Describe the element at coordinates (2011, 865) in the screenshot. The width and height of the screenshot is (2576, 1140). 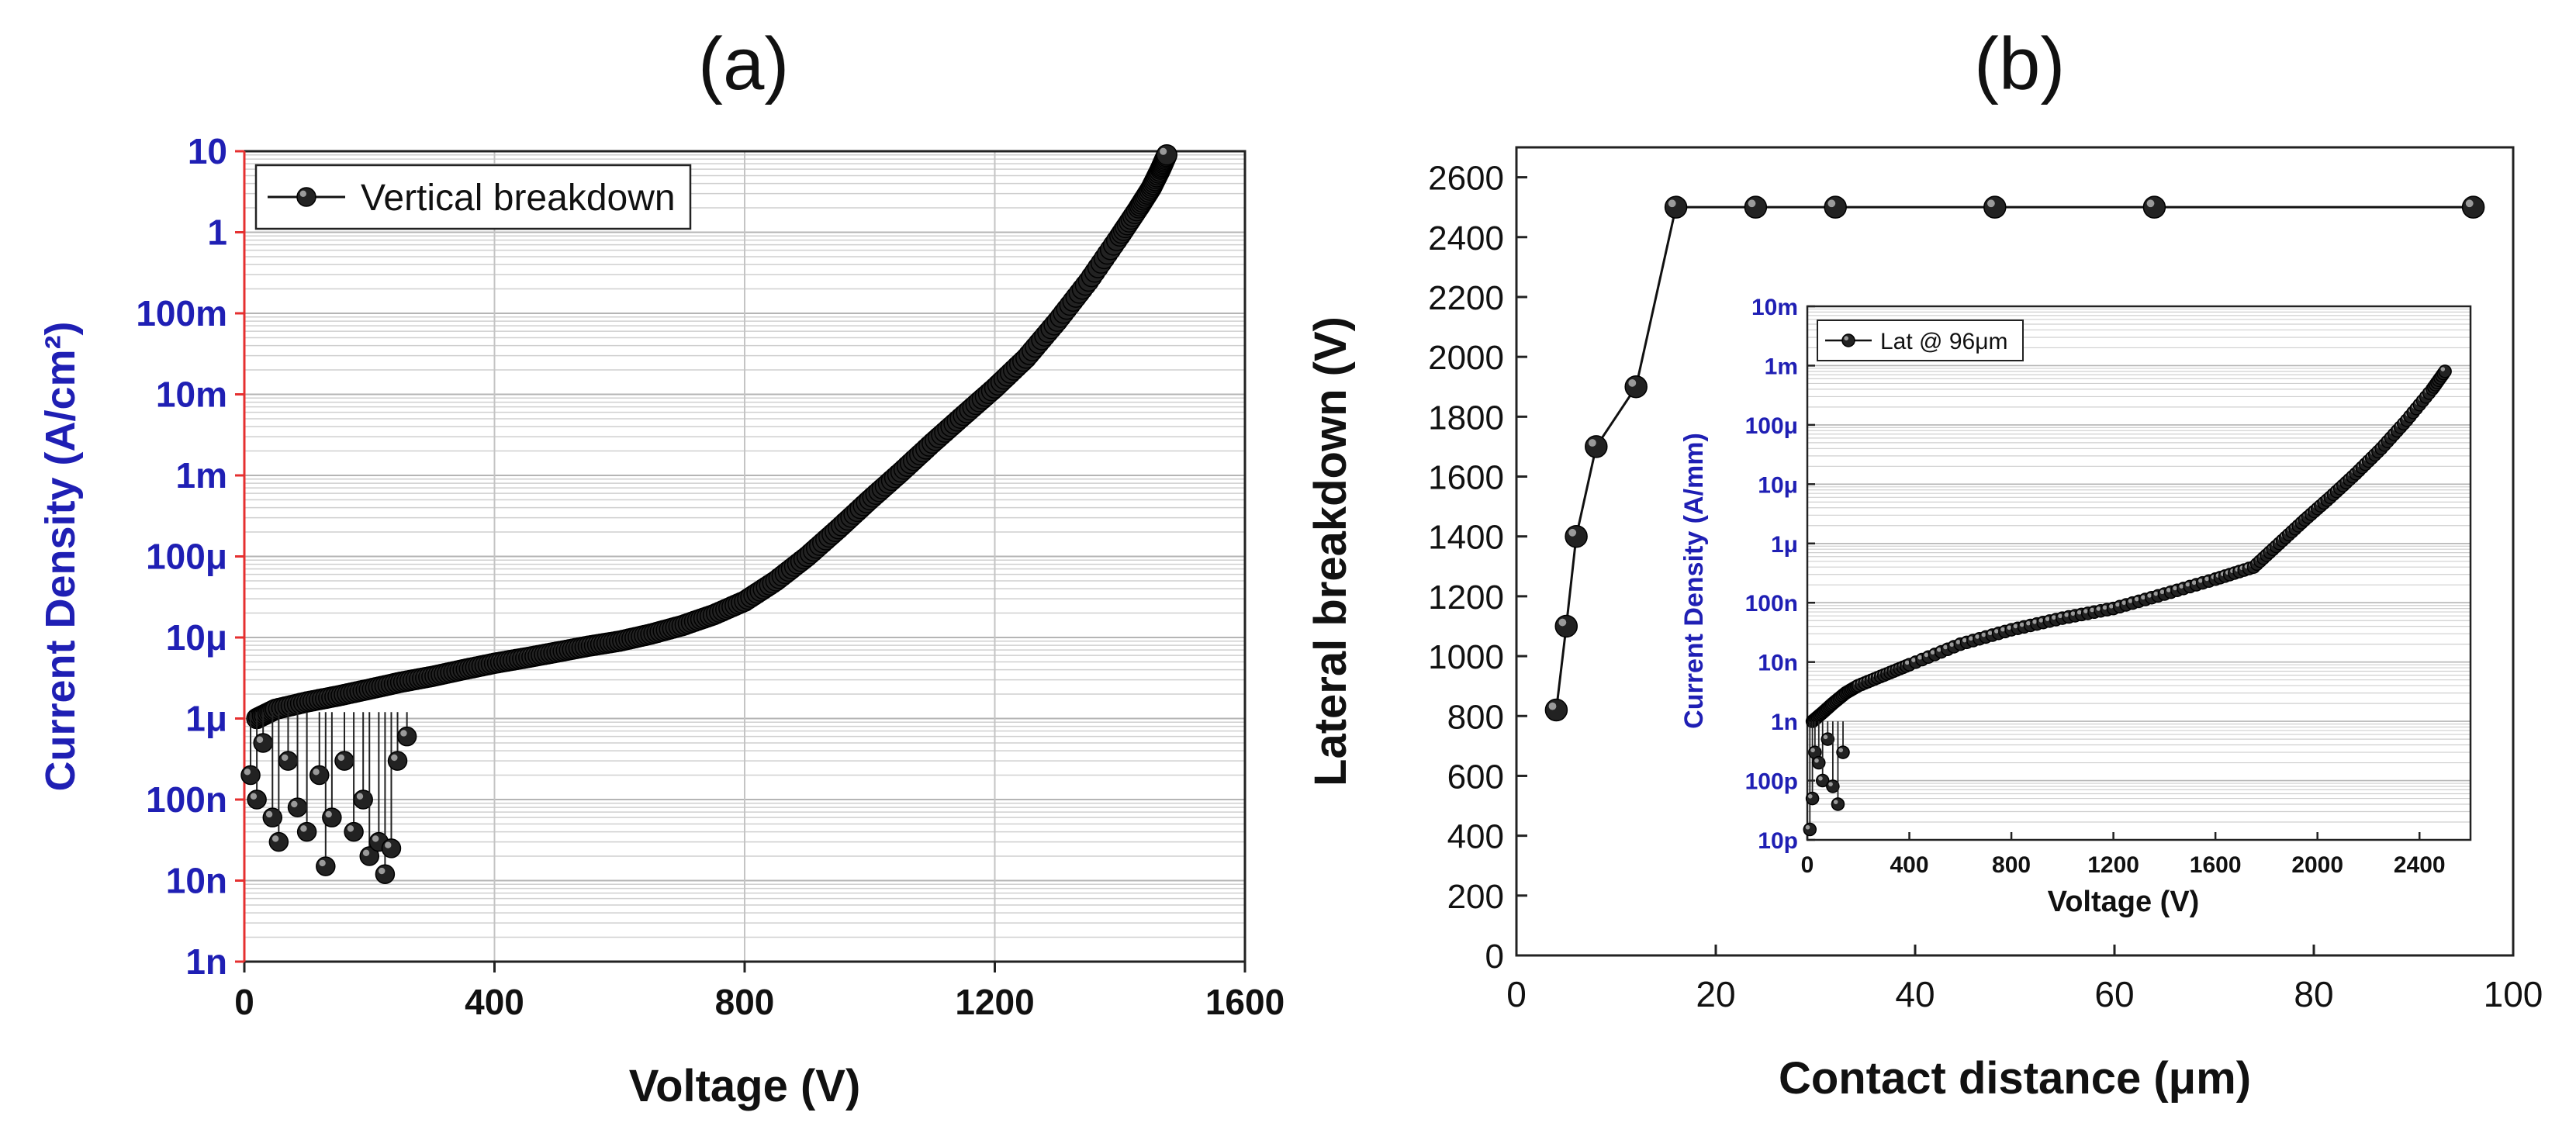
I see `inset-x-tick-label: 800` at that location.